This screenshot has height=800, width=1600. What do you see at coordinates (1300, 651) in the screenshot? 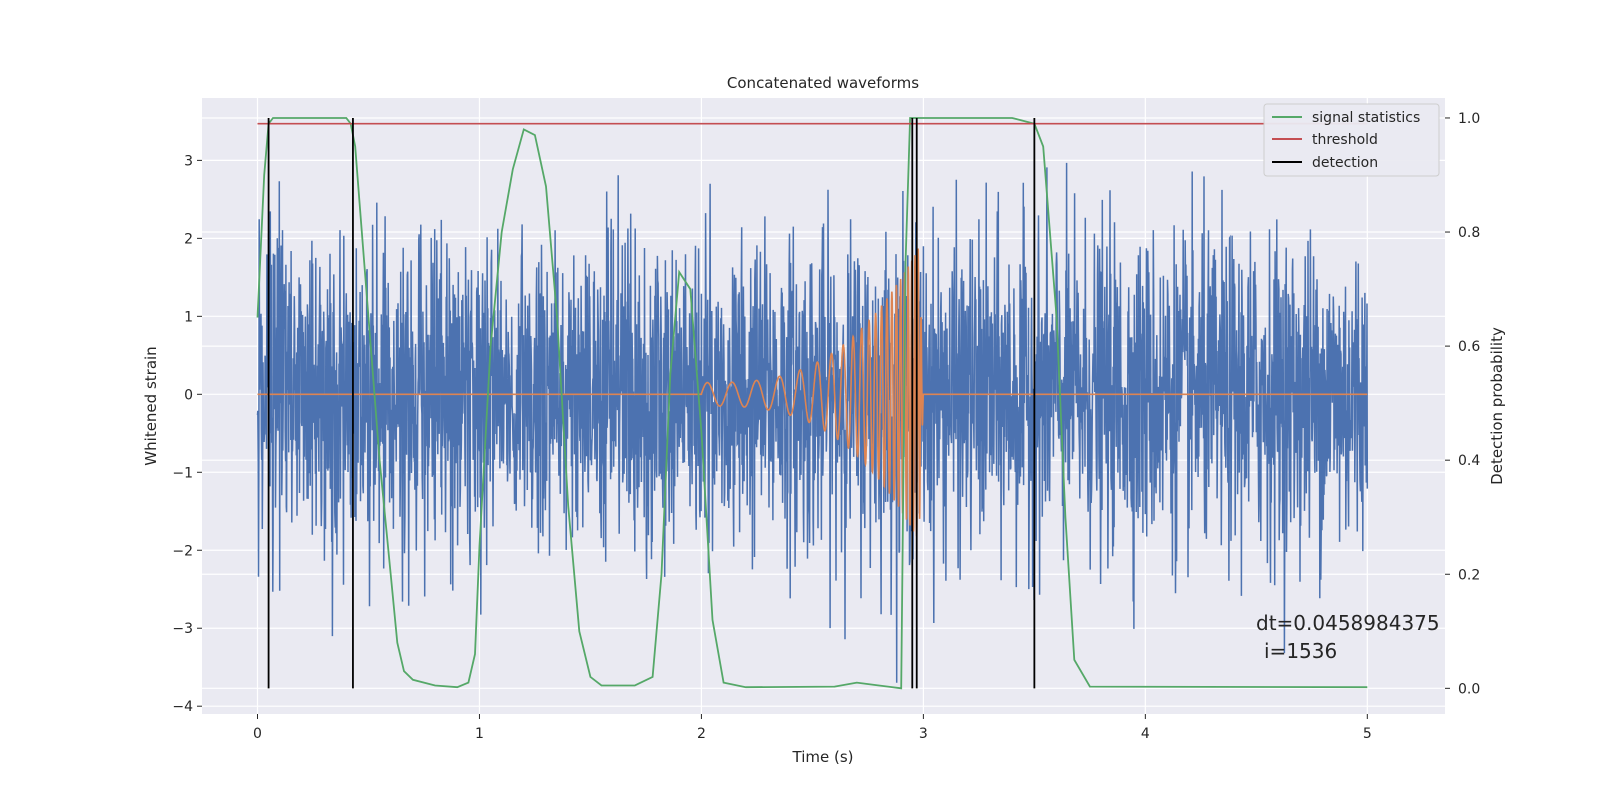
I see `annotation-index: i=1536` at bounding box center [1300, 651].